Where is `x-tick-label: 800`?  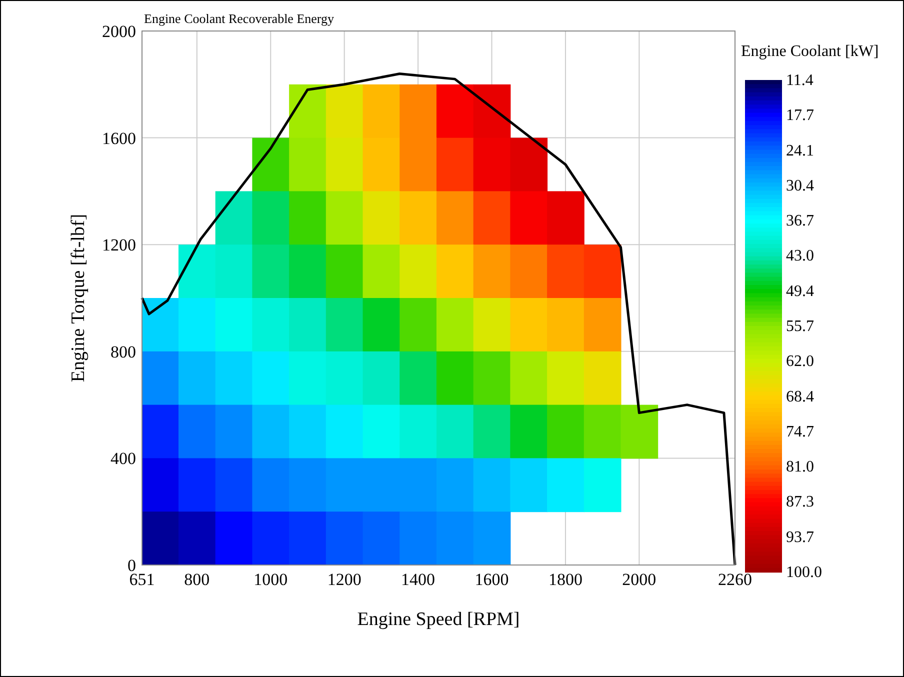 x-tick-label: 800 is located at coordinates (197, 579).